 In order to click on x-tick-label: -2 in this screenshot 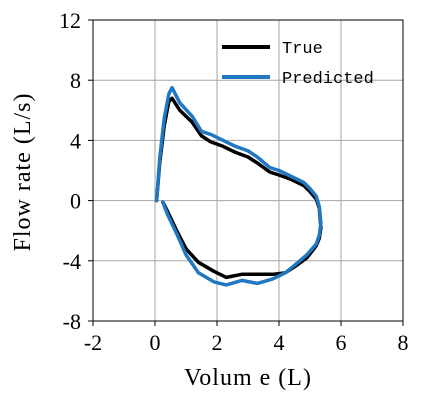, I will do `click(93, 342)`.